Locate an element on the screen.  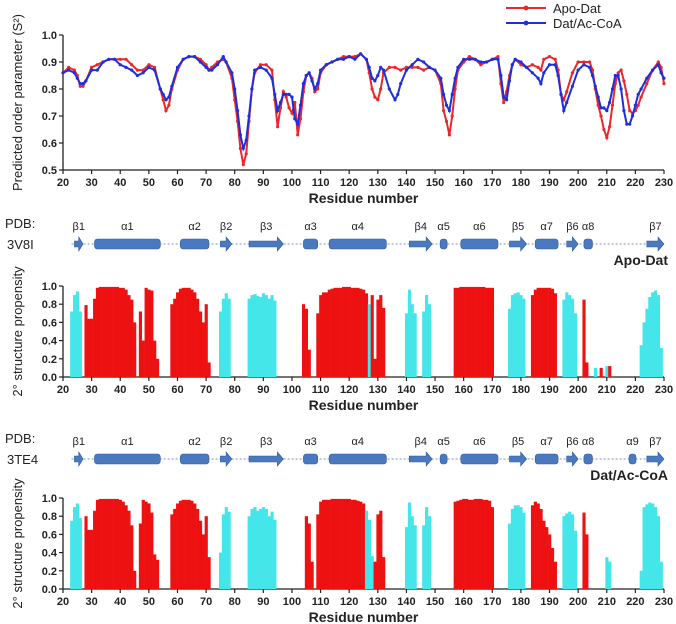
x-tick-label: 220 is located at coordinates (635, 602).